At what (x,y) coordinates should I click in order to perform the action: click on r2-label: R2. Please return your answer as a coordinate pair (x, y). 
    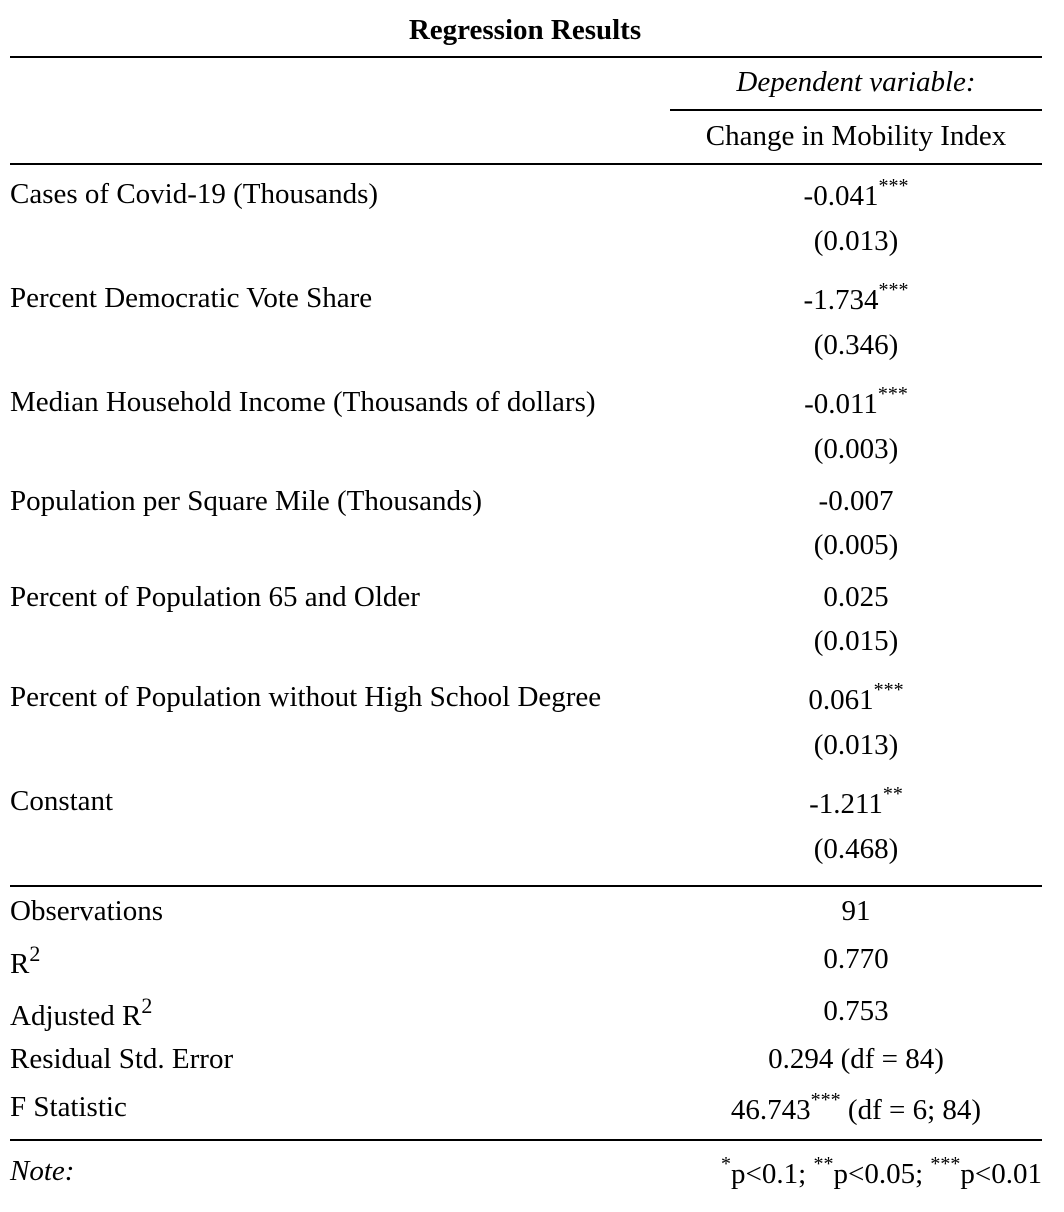
    Looking at the image, I should click on (25, 961).